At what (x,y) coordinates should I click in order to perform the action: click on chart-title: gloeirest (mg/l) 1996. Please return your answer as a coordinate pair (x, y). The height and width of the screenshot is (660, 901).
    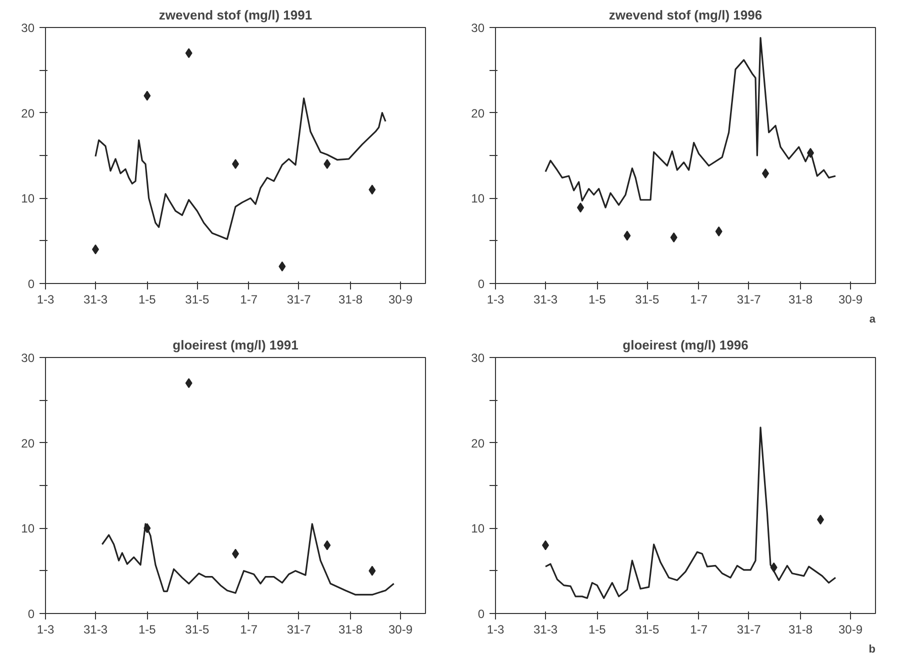
    Looking at the image, I should click on (685, 345).